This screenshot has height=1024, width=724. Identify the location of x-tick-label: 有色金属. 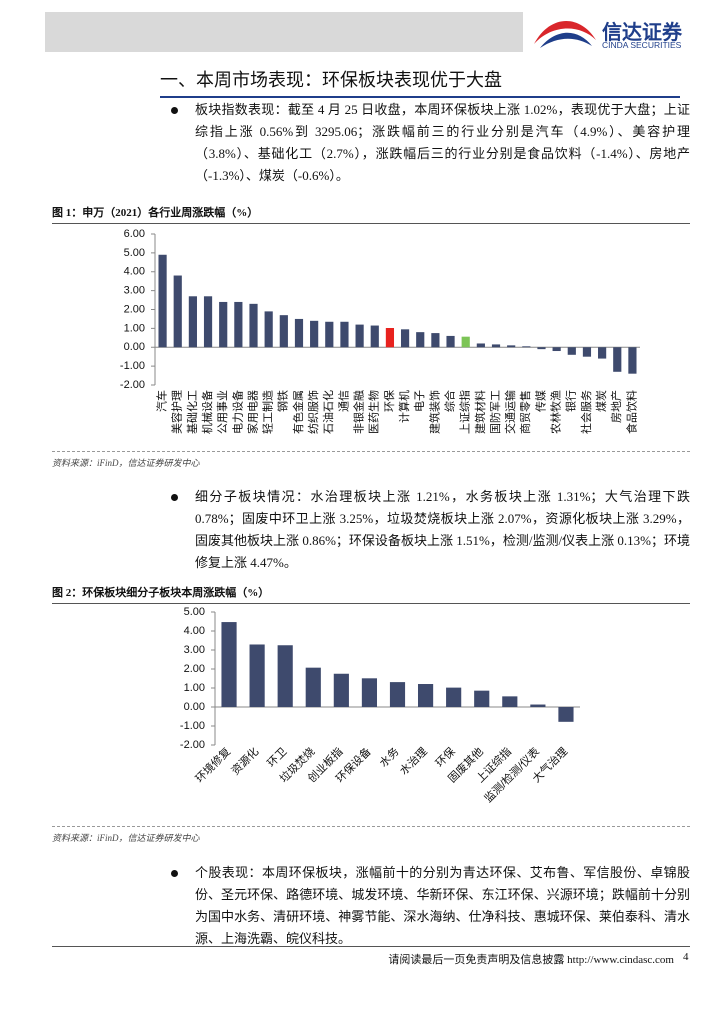
(298, 412).